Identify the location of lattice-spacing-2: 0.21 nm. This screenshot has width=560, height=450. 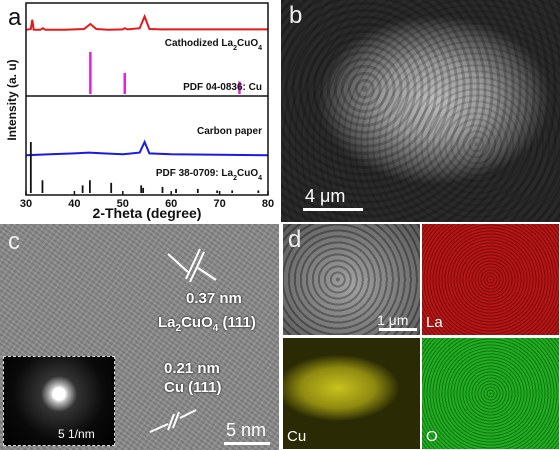
(192, 368).